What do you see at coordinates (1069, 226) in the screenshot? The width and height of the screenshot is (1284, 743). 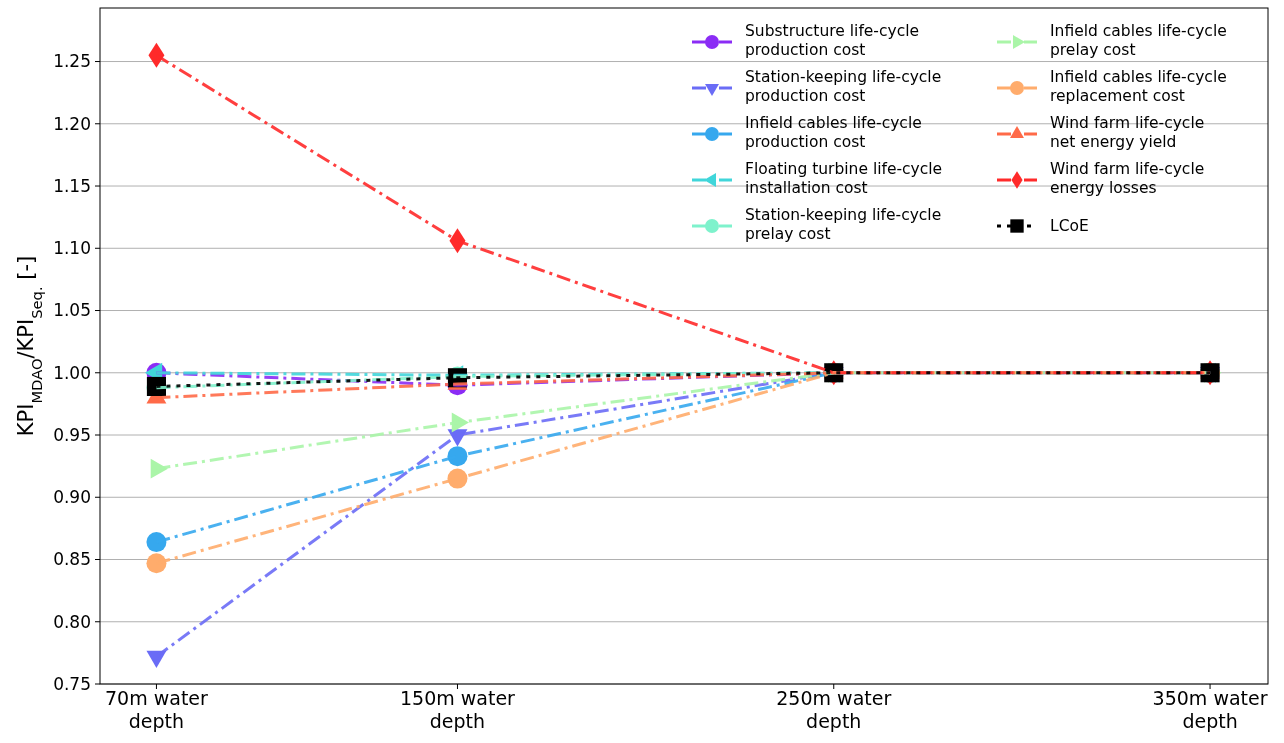 I see `legend-label: LCoE` at bounding box center [1069, 226].